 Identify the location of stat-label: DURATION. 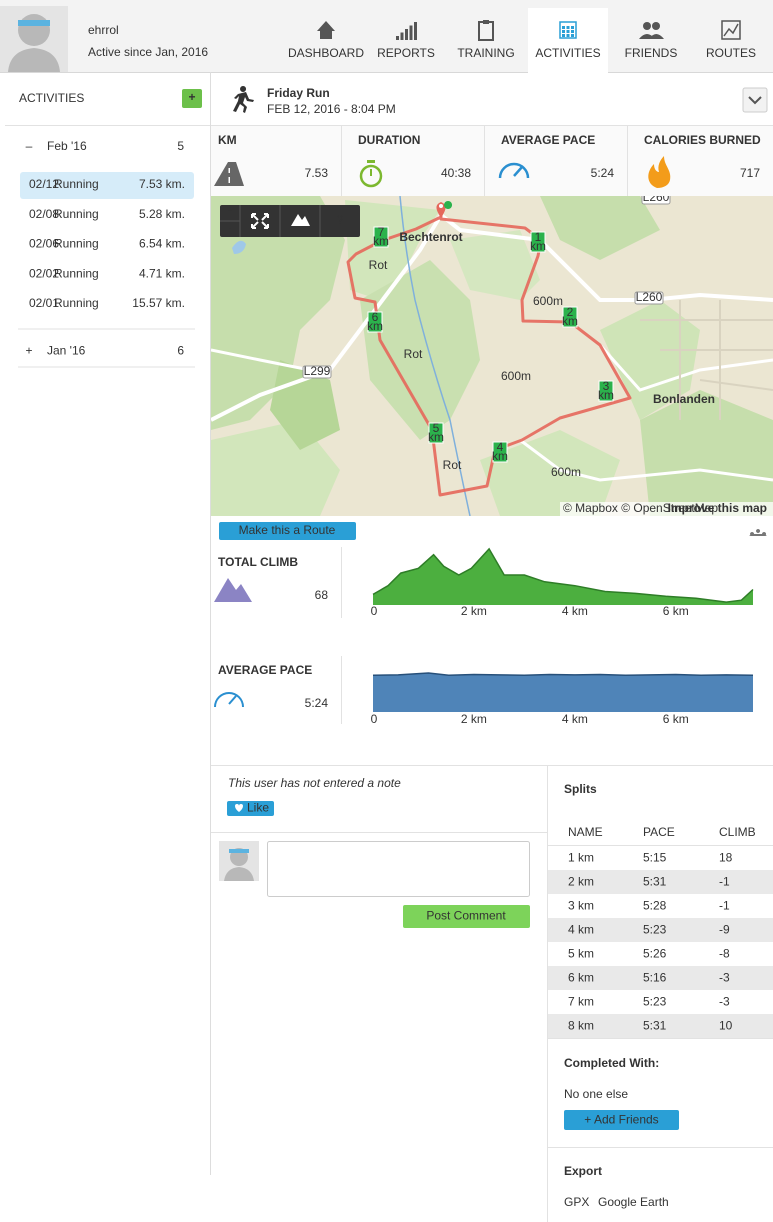
(389, 140).